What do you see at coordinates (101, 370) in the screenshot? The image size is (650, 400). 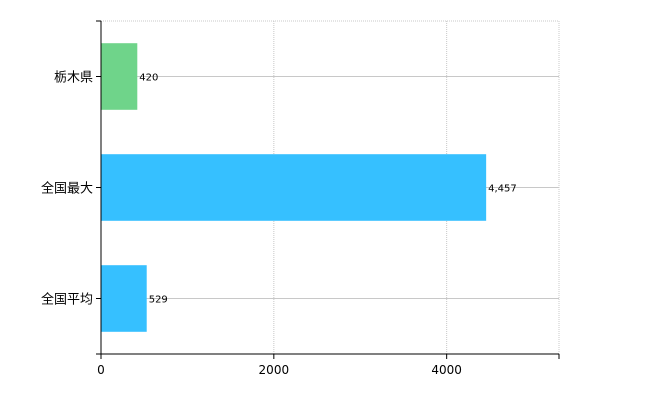 I see `x-tick-label-0: 0` at bounding box center [101, 370].